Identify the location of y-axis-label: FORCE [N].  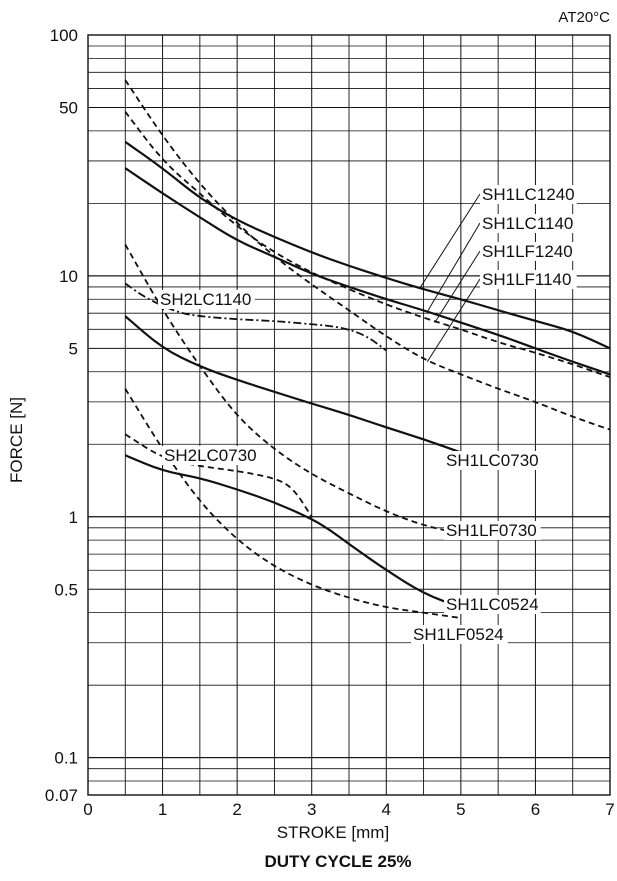
(16, 440).